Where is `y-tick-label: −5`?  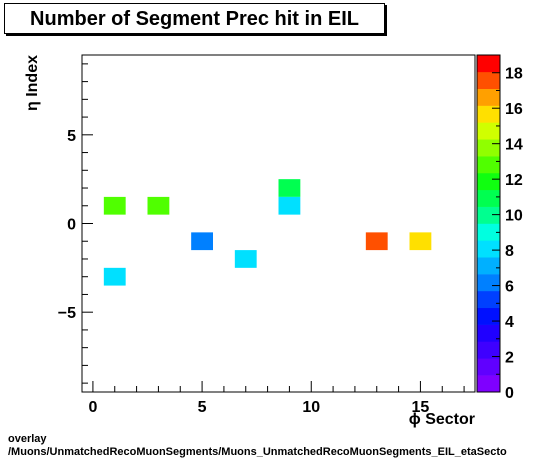
y-tick-label: −5 is located at coordinates (67, 313).